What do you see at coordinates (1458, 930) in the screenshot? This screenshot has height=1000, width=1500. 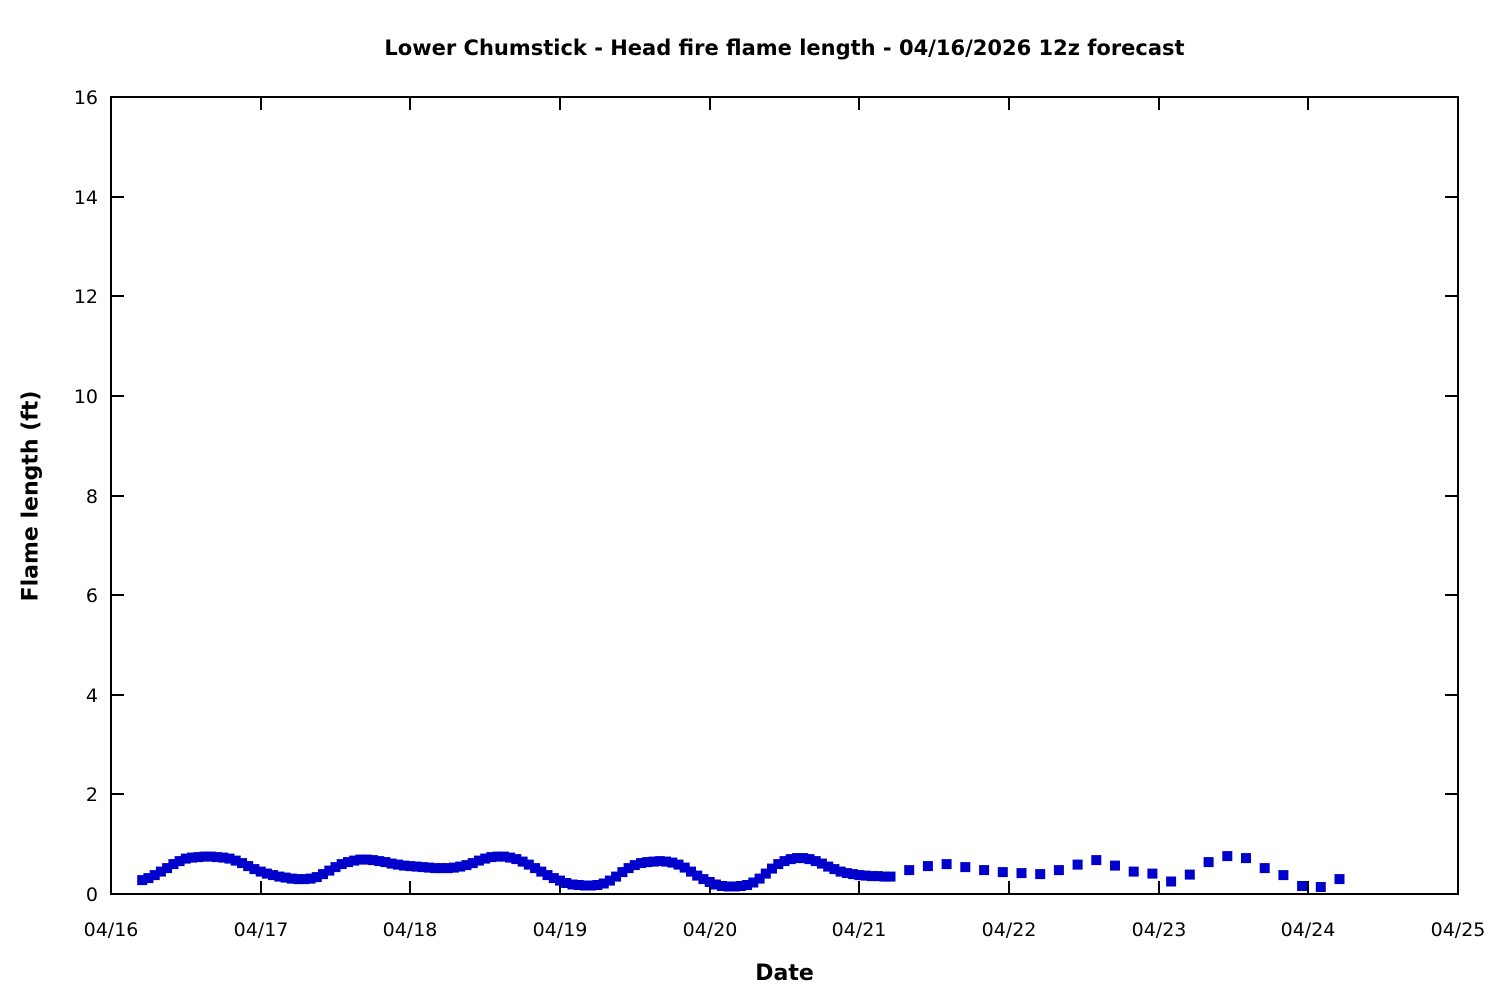 I see `x-tick-label: 04/25` at bounding box center [1458, 930].